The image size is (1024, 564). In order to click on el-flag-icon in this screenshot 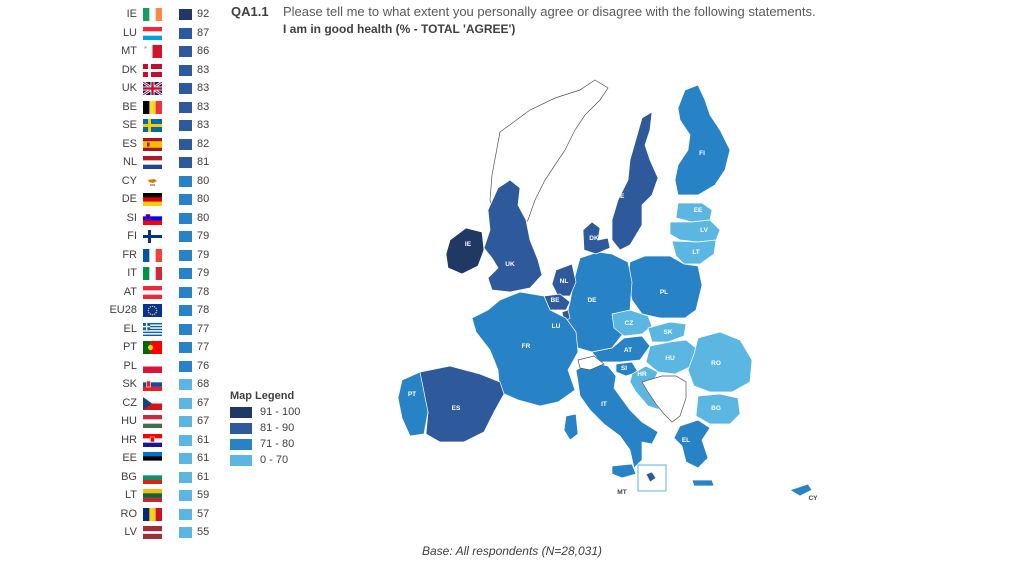, I will do `click(152, 329)`.